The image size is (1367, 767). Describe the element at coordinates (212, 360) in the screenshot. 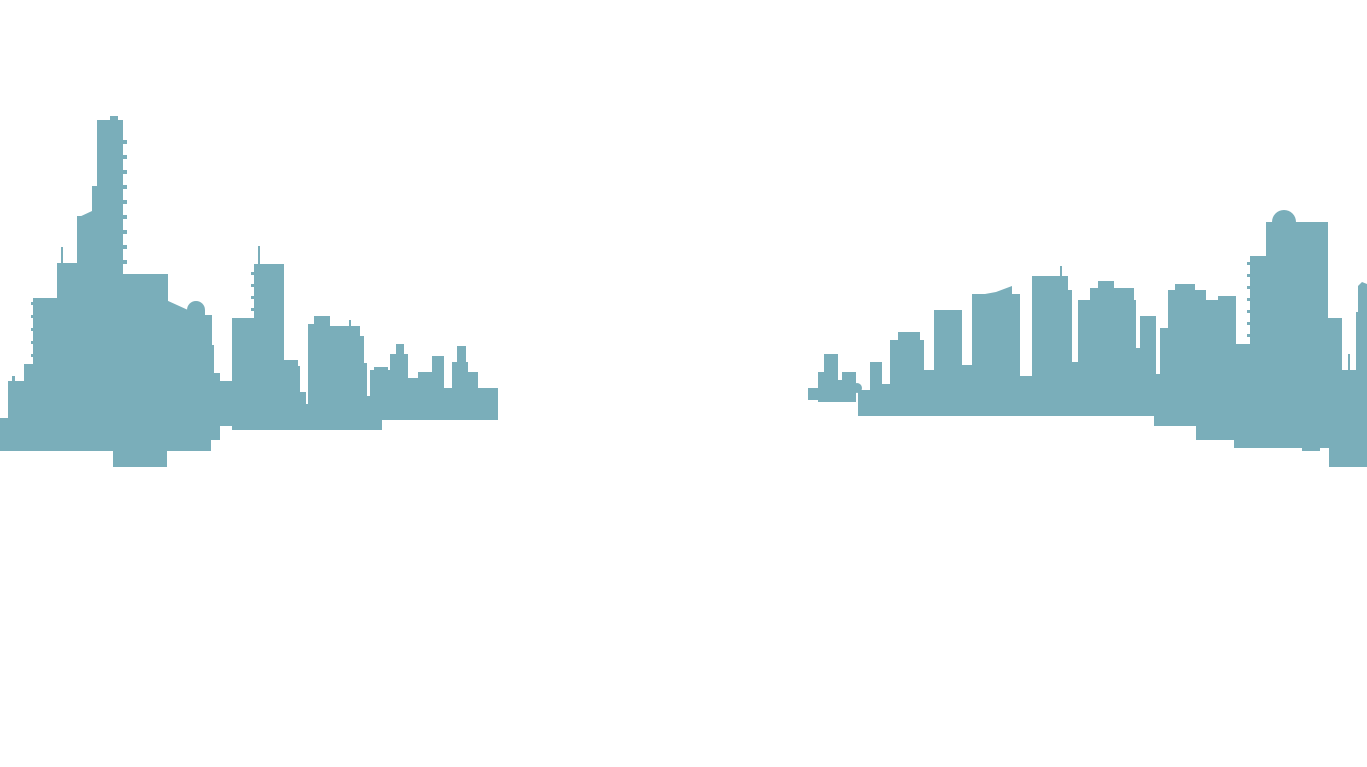

I see `left-building-f-side` at that location.